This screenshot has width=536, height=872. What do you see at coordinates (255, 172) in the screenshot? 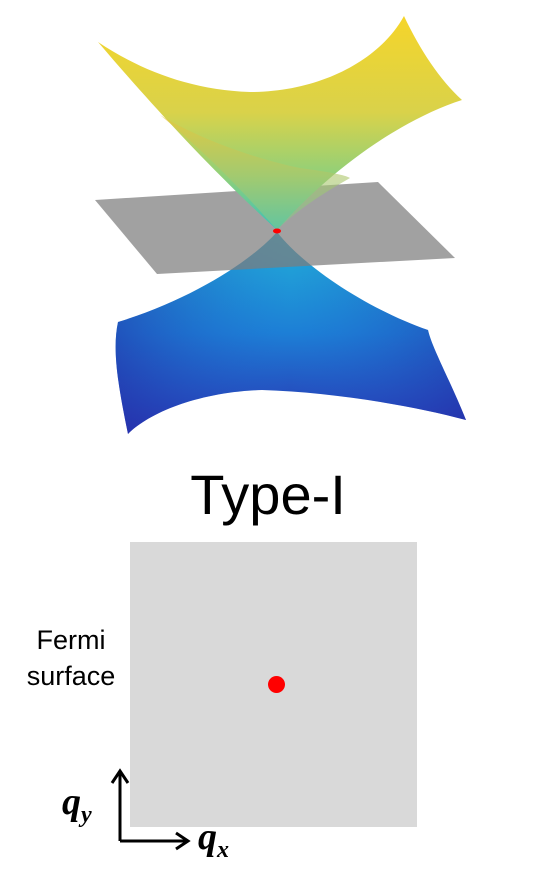
I see `upper-band-inner-fold` at bounding box center [255, 172].